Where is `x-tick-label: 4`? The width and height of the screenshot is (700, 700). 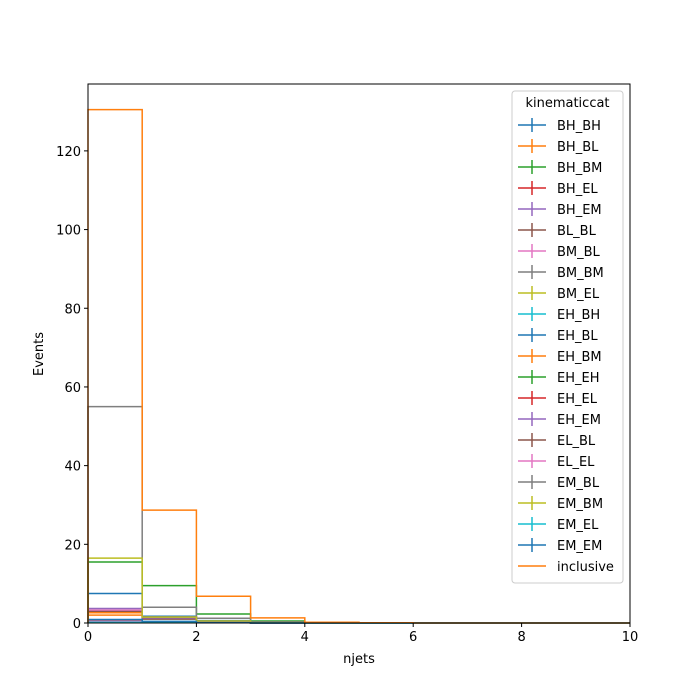 x-tick-label: 4 is located at coordinates (305, 637).